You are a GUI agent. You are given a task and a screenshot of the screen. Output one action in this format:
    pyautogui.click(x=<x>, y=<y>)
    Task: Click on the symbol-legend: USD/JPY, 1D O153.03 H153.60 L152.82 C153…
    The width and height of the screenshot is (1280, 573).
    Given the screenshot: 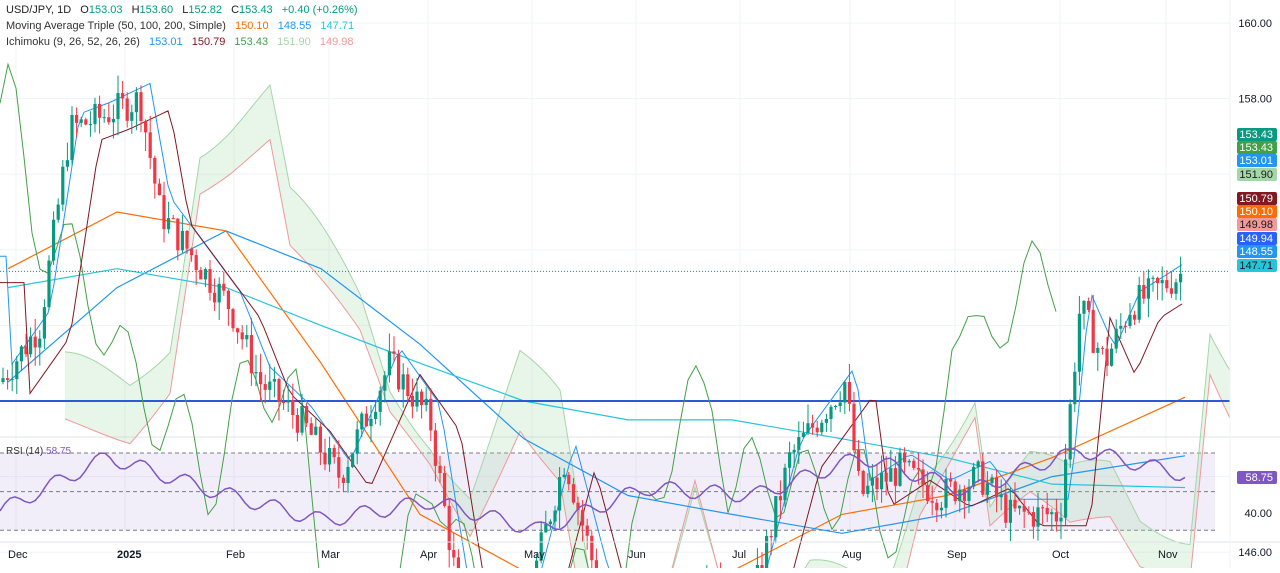 What is the action you would take?
    pyautogui.click(x=185, y=10)
    